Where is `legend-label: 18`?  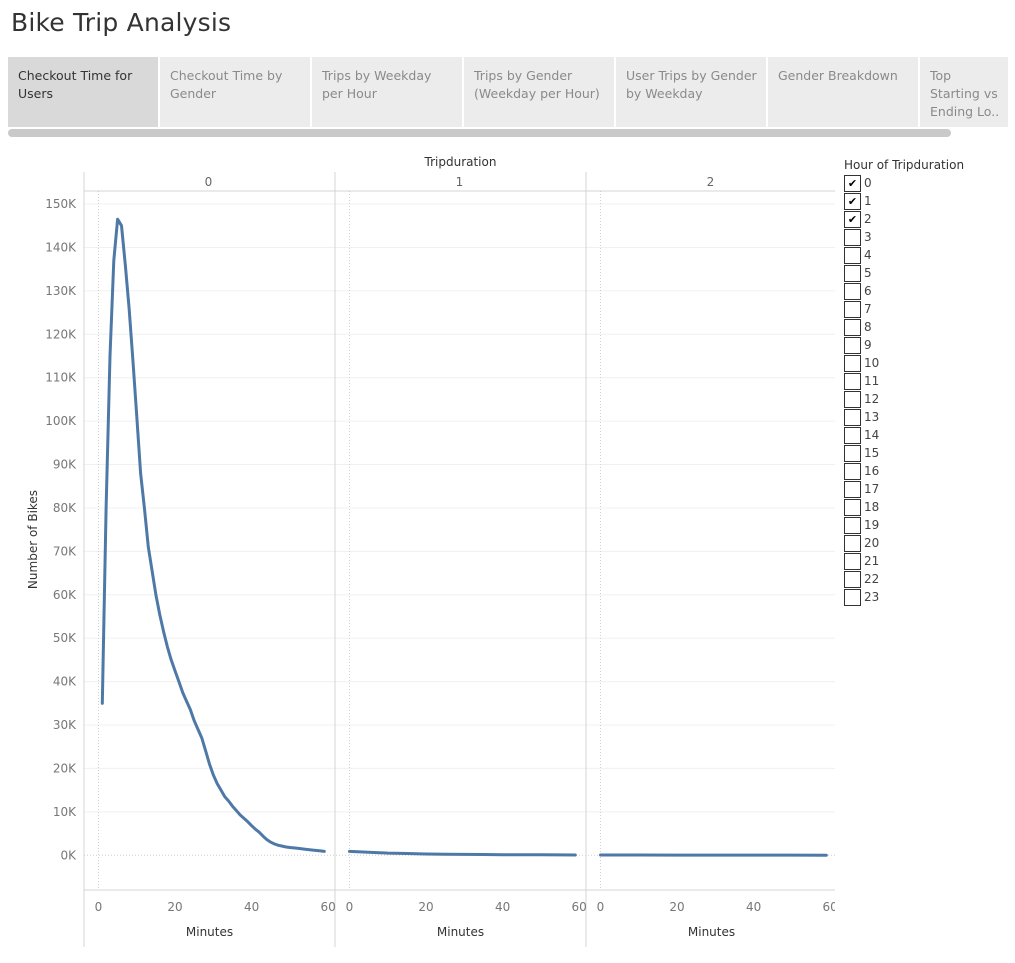
legend-label: 18 is located at coordinates (872, 507).